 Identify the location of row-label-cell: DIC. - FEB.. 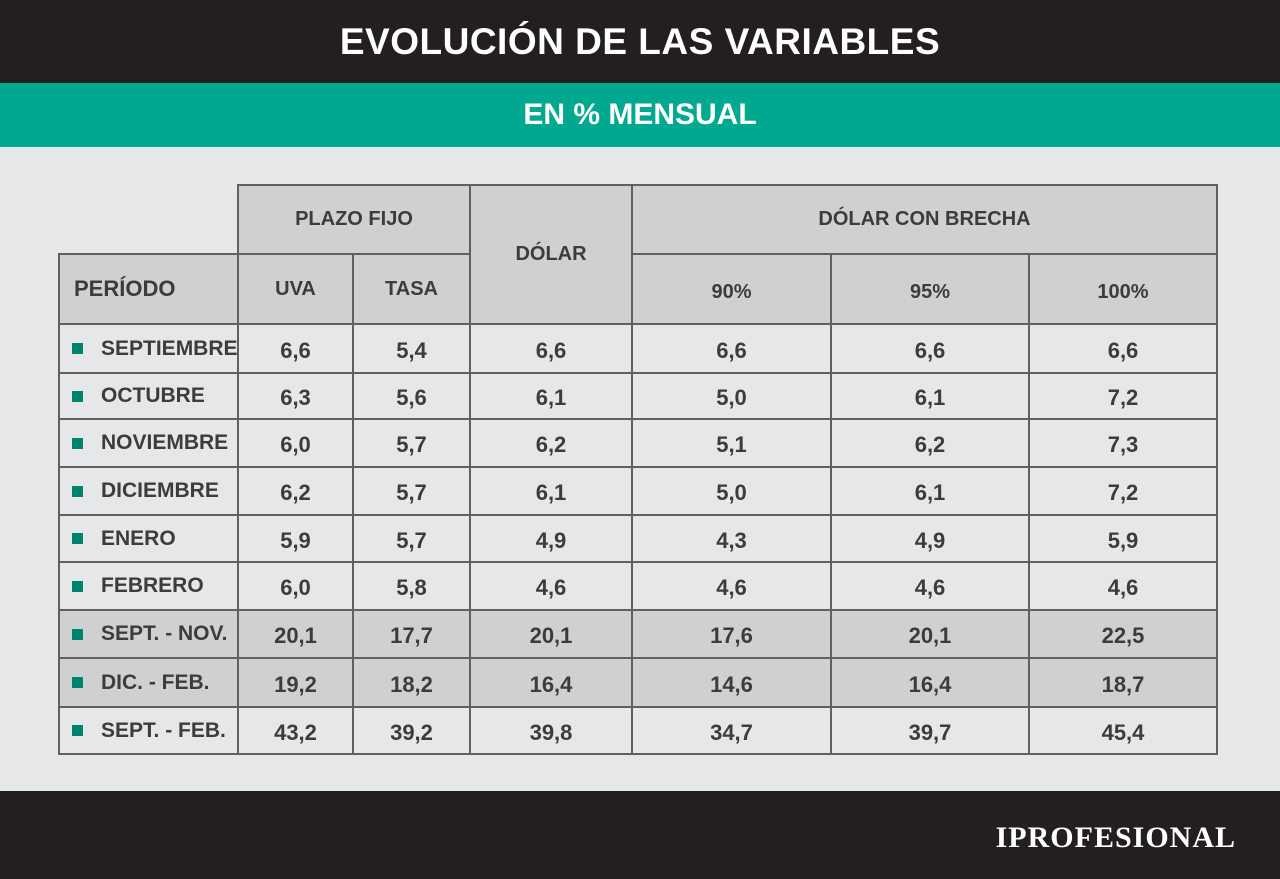
(148, 682).